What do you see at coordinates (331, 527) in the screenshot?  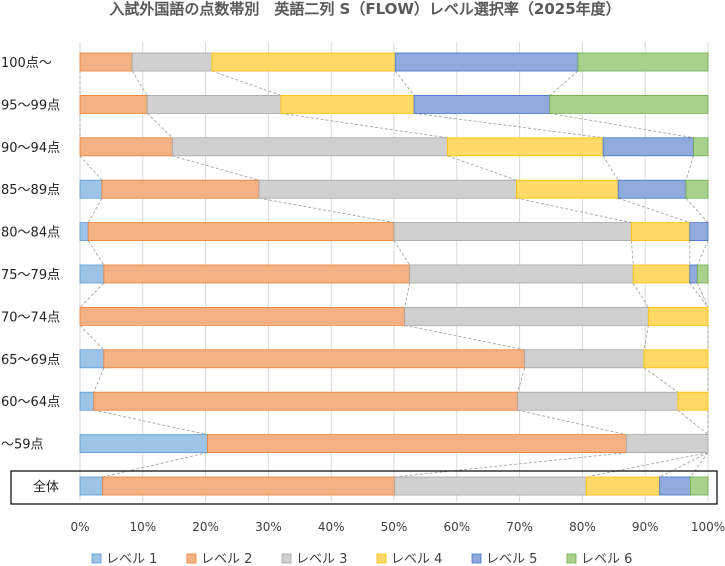 I see `x-tick-label: 40%` at bounding box center [331, 527].